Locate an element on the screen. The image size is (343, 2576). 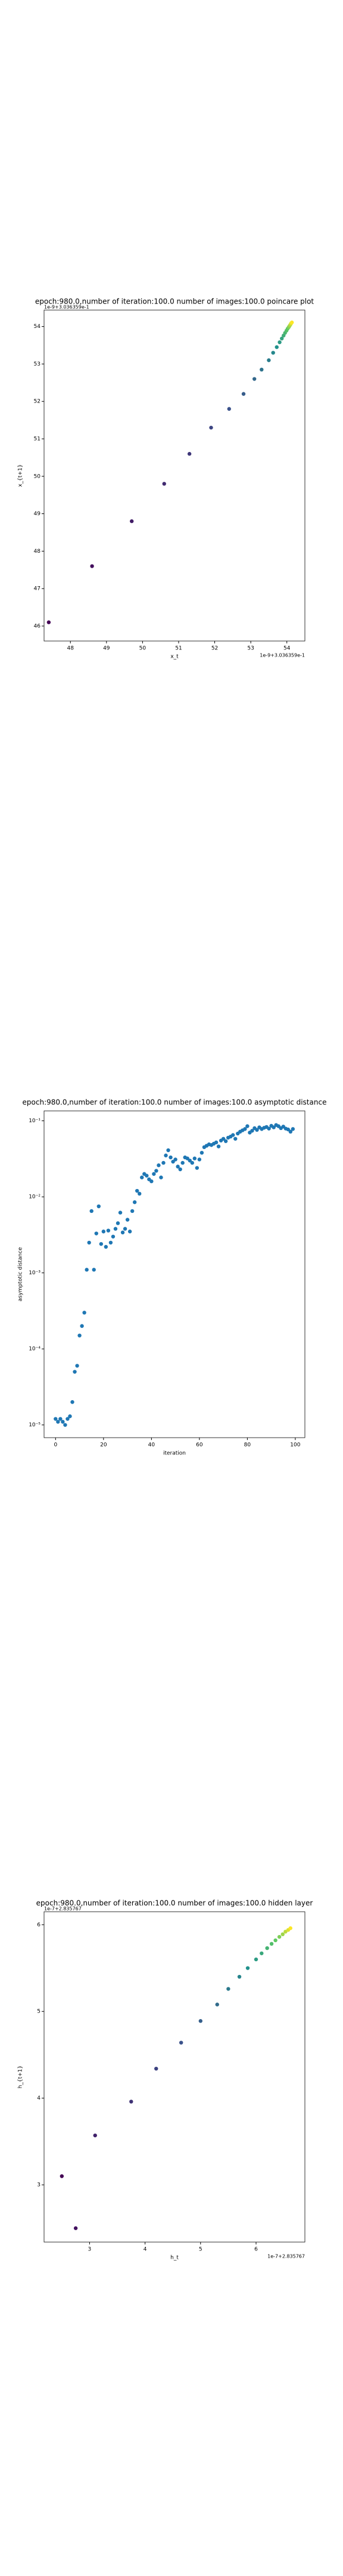
x-tick-label: 6 is located at coordinates (256, 2250).